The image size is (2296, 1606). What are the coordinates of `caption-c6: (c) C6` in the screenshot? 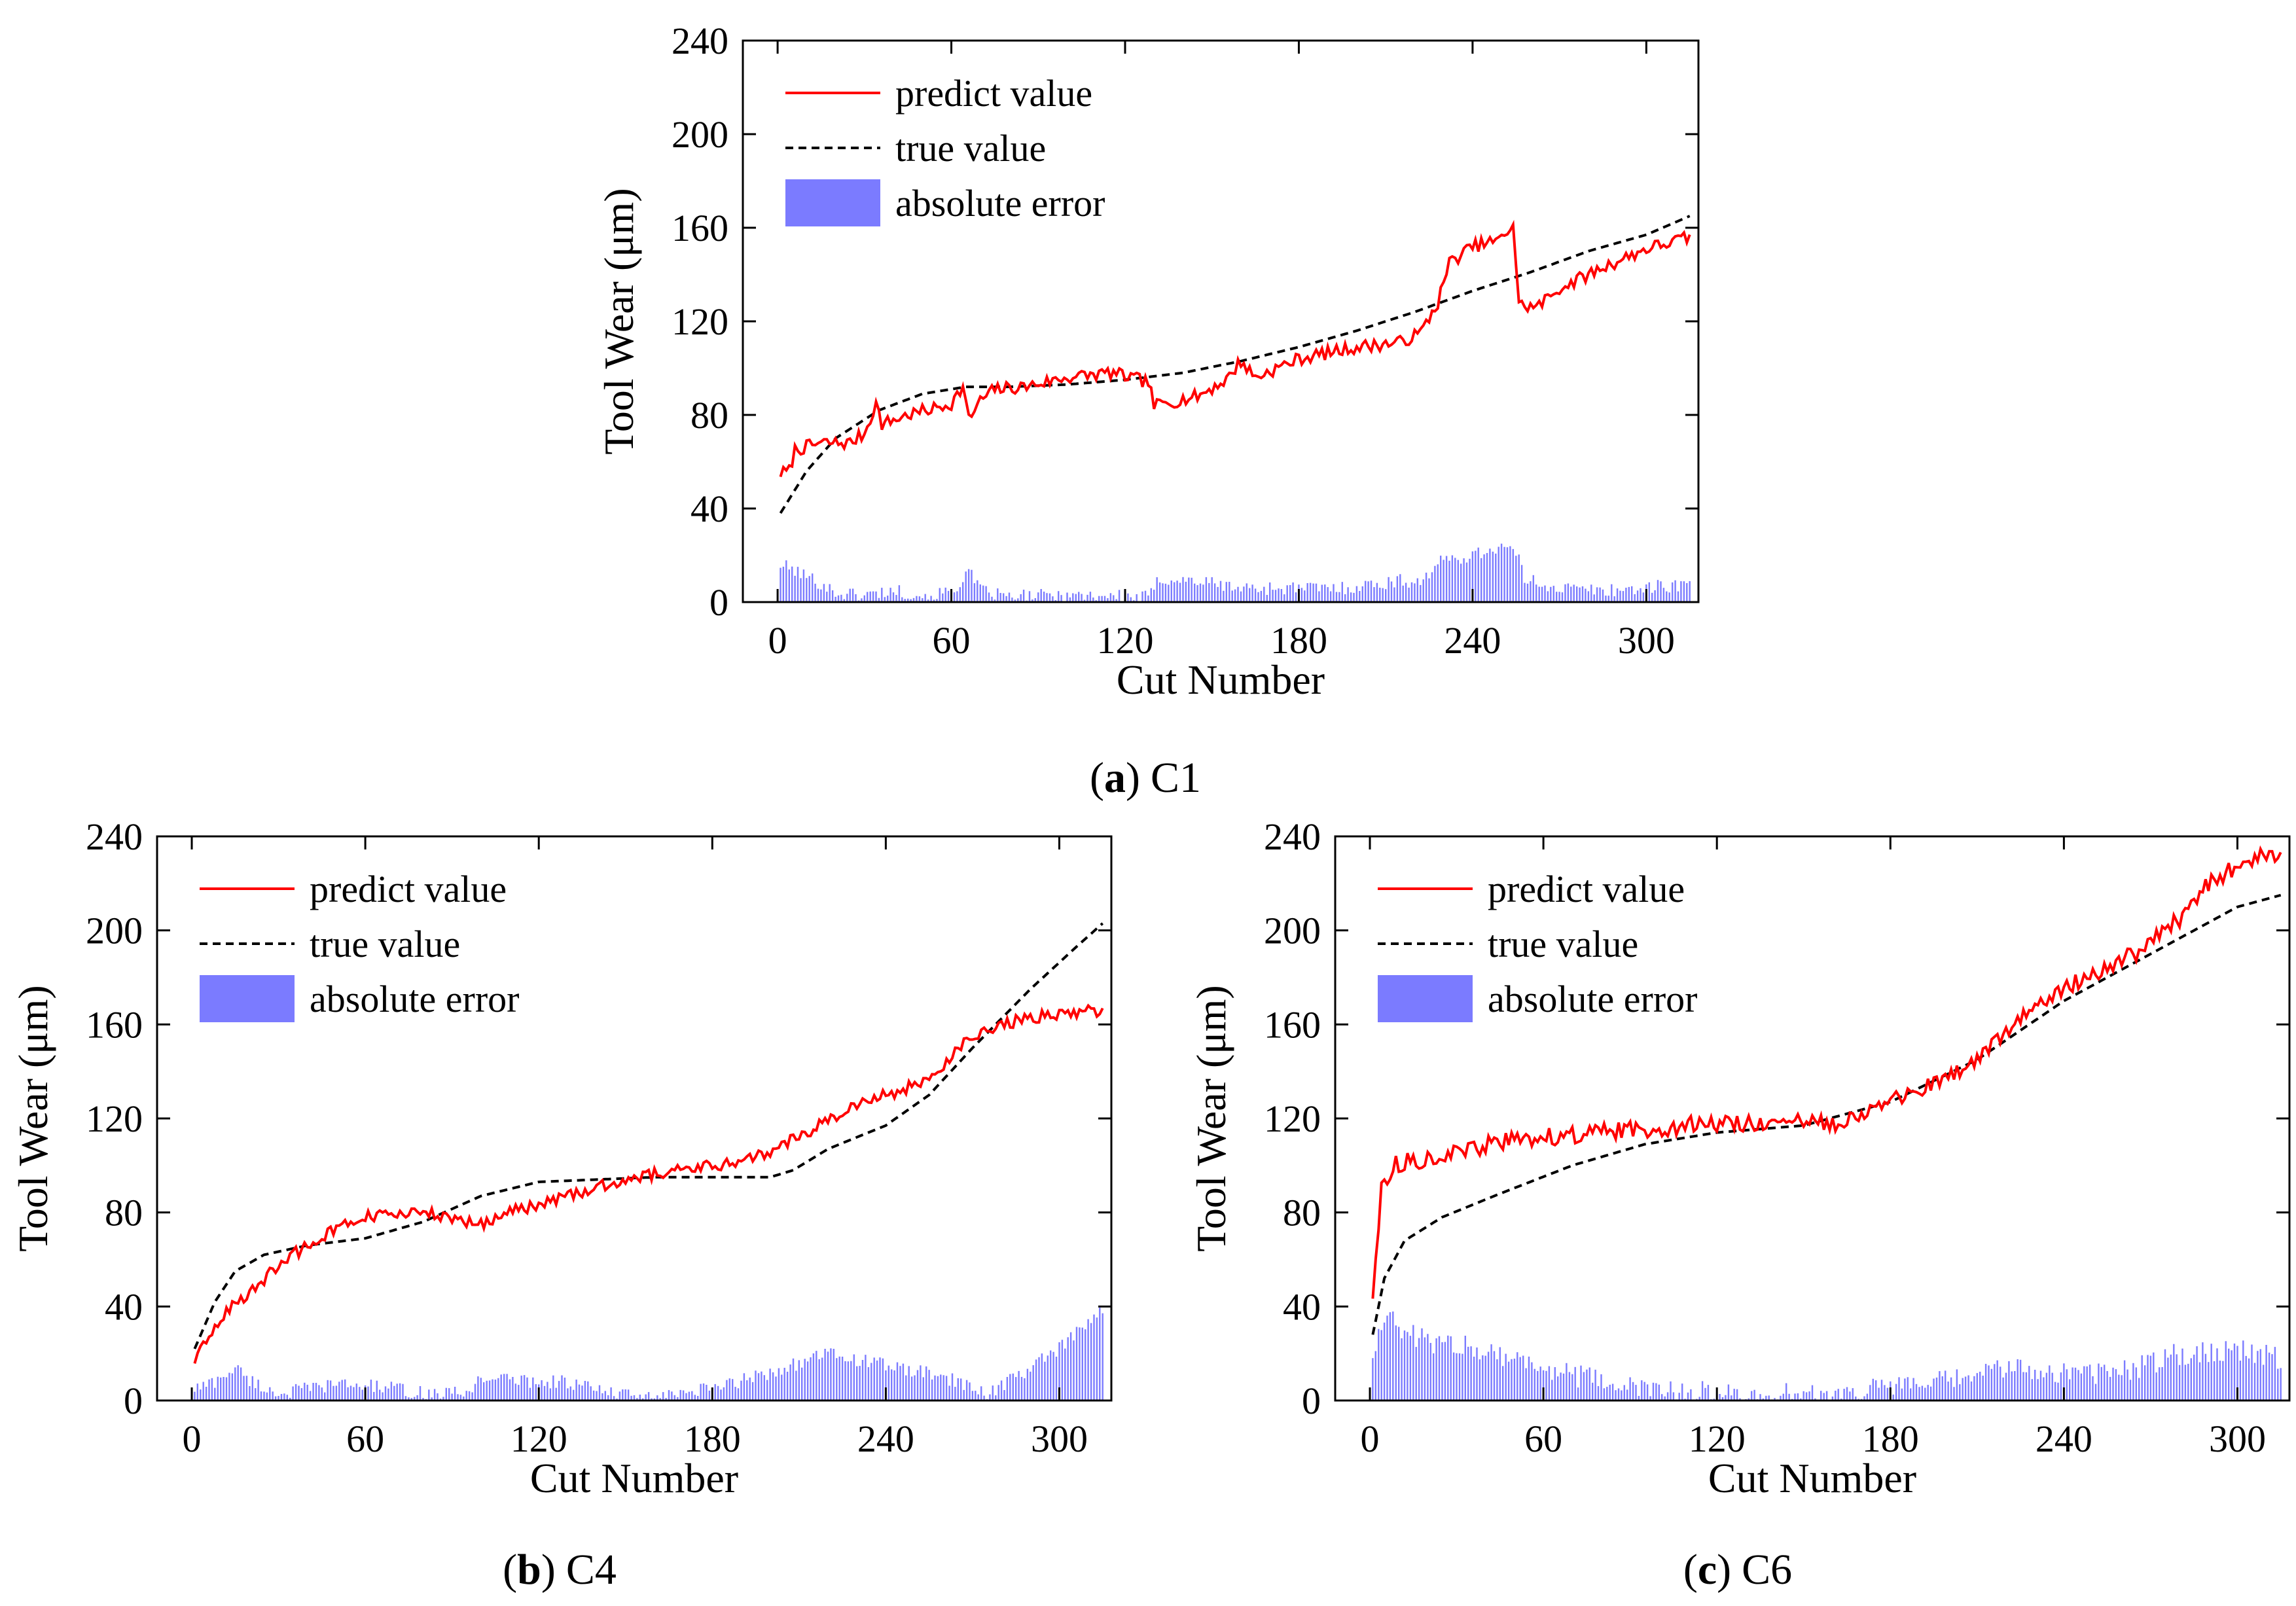 It's located at (1737, 1570).